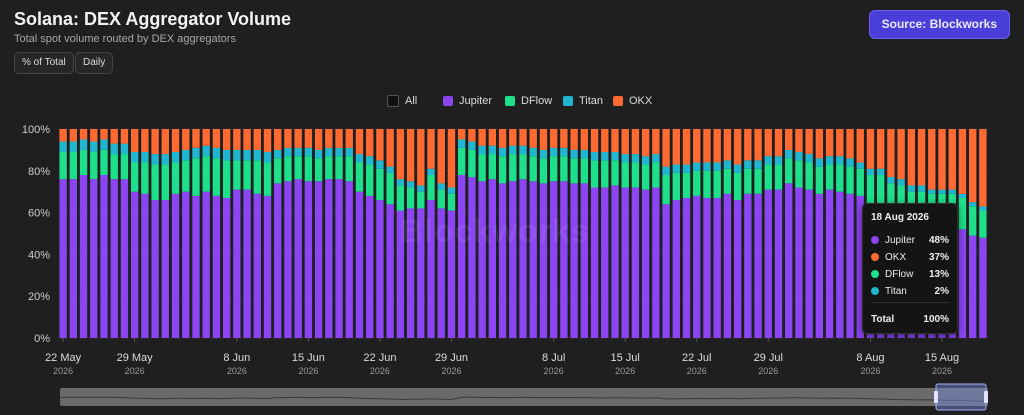 This screenshot has height=415, width=1024. I want to click on x-tick-label: 15 Jul, so click(625, 358).